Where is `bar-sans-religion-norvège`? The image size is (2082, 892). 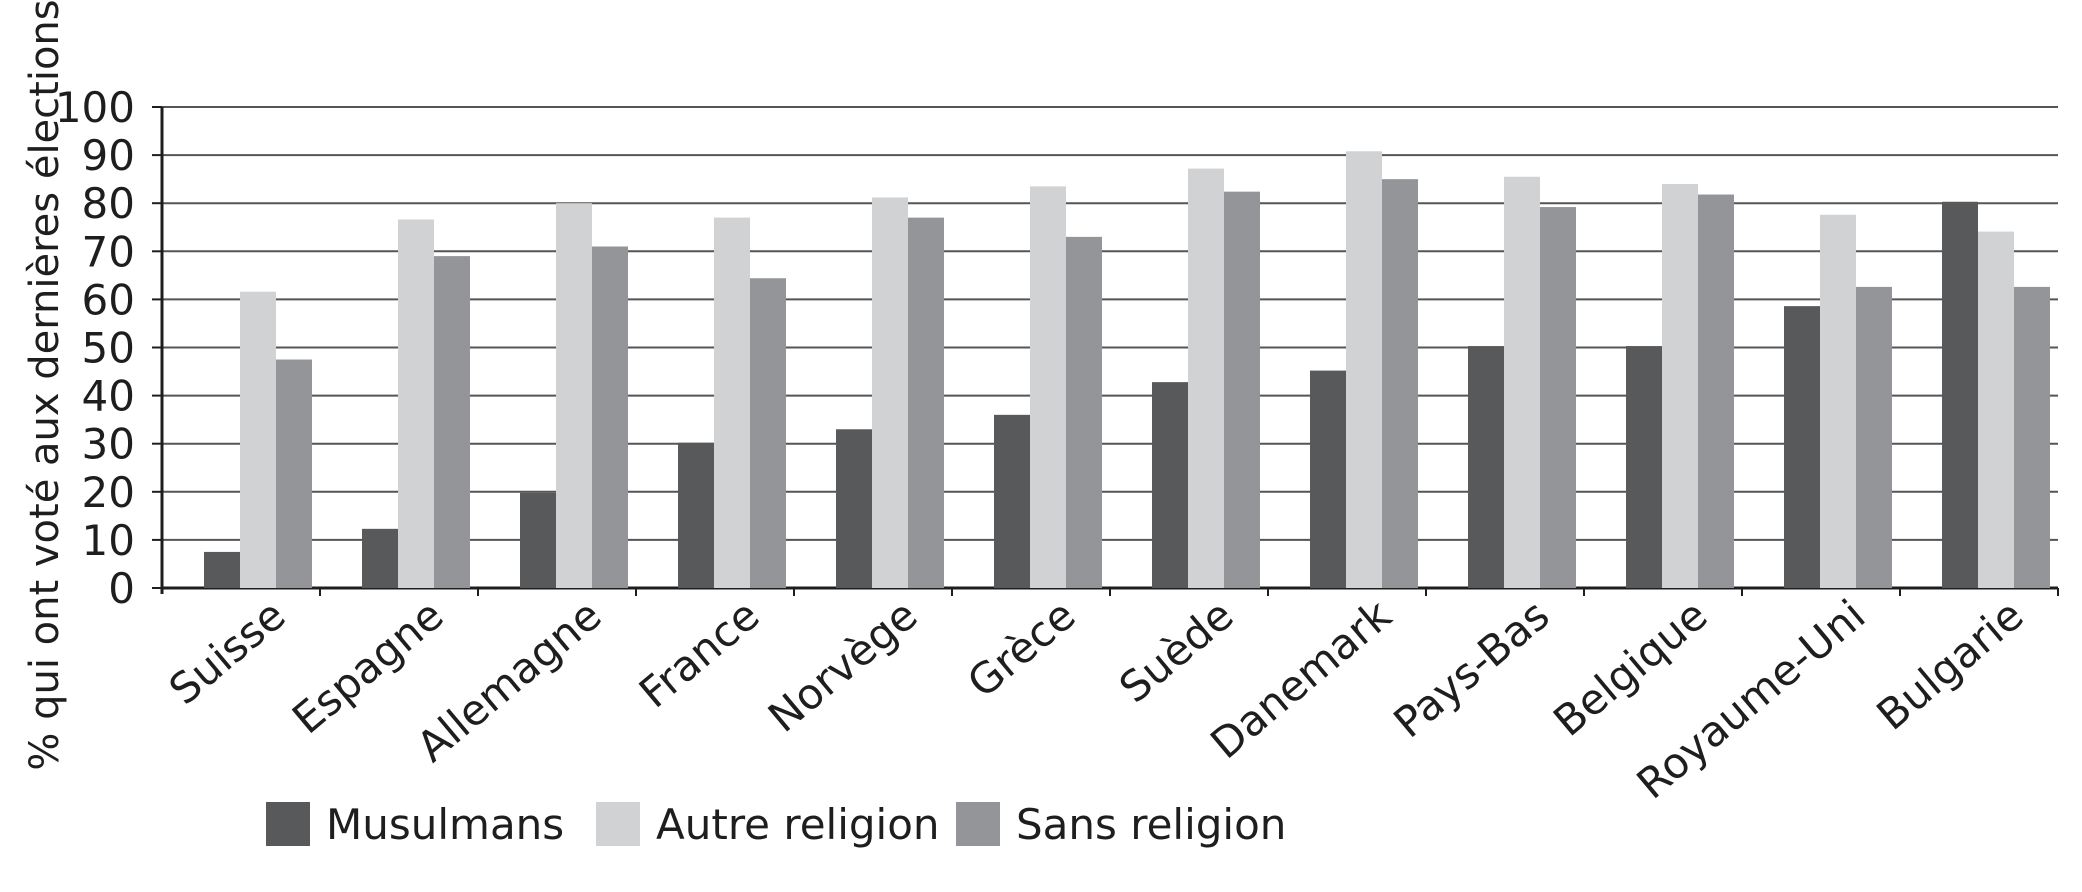
bar-sans-religion-norvège is located at coordinates (926, 402).